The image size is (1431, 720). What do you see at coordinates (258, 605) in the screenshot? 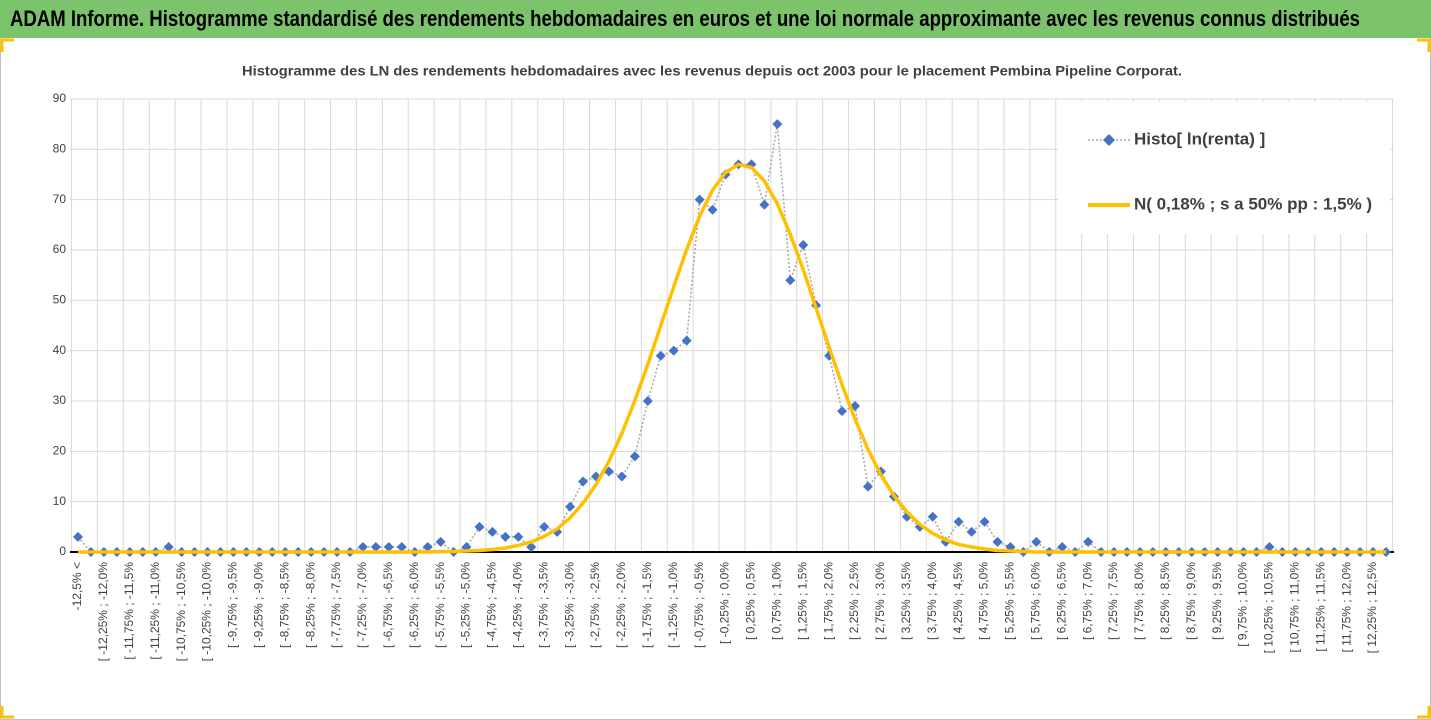
I see `x-tick-label: [ -9,25% ; -9,0%` at bounding box center [258, 605].